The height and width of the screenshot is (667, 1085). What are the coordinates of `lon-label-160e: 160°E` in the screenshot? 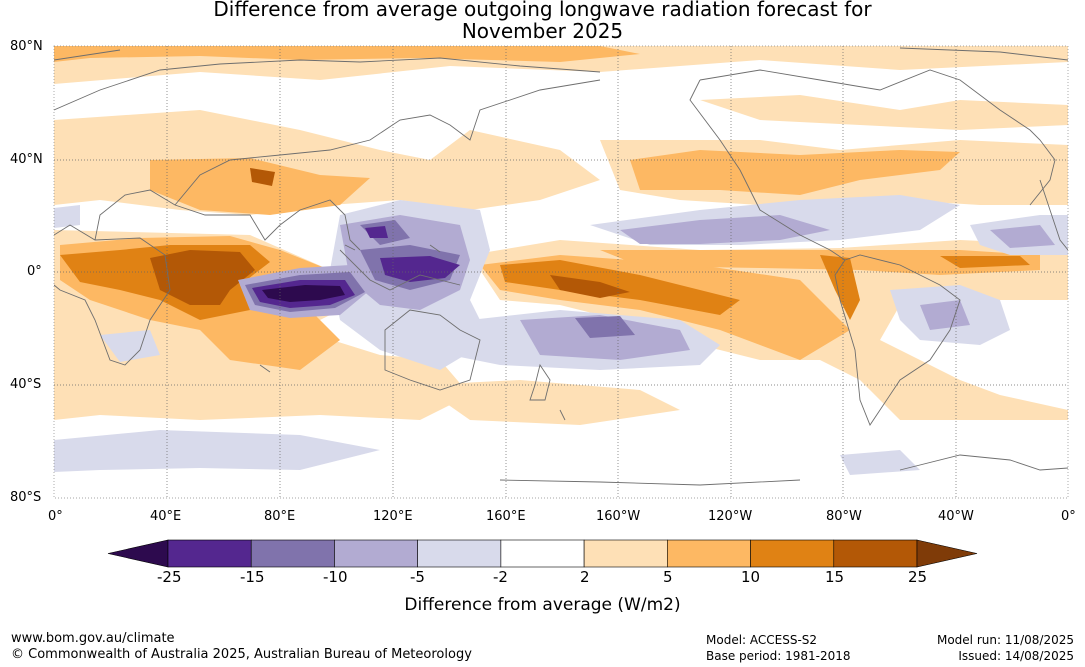 It's located at (506, 516).